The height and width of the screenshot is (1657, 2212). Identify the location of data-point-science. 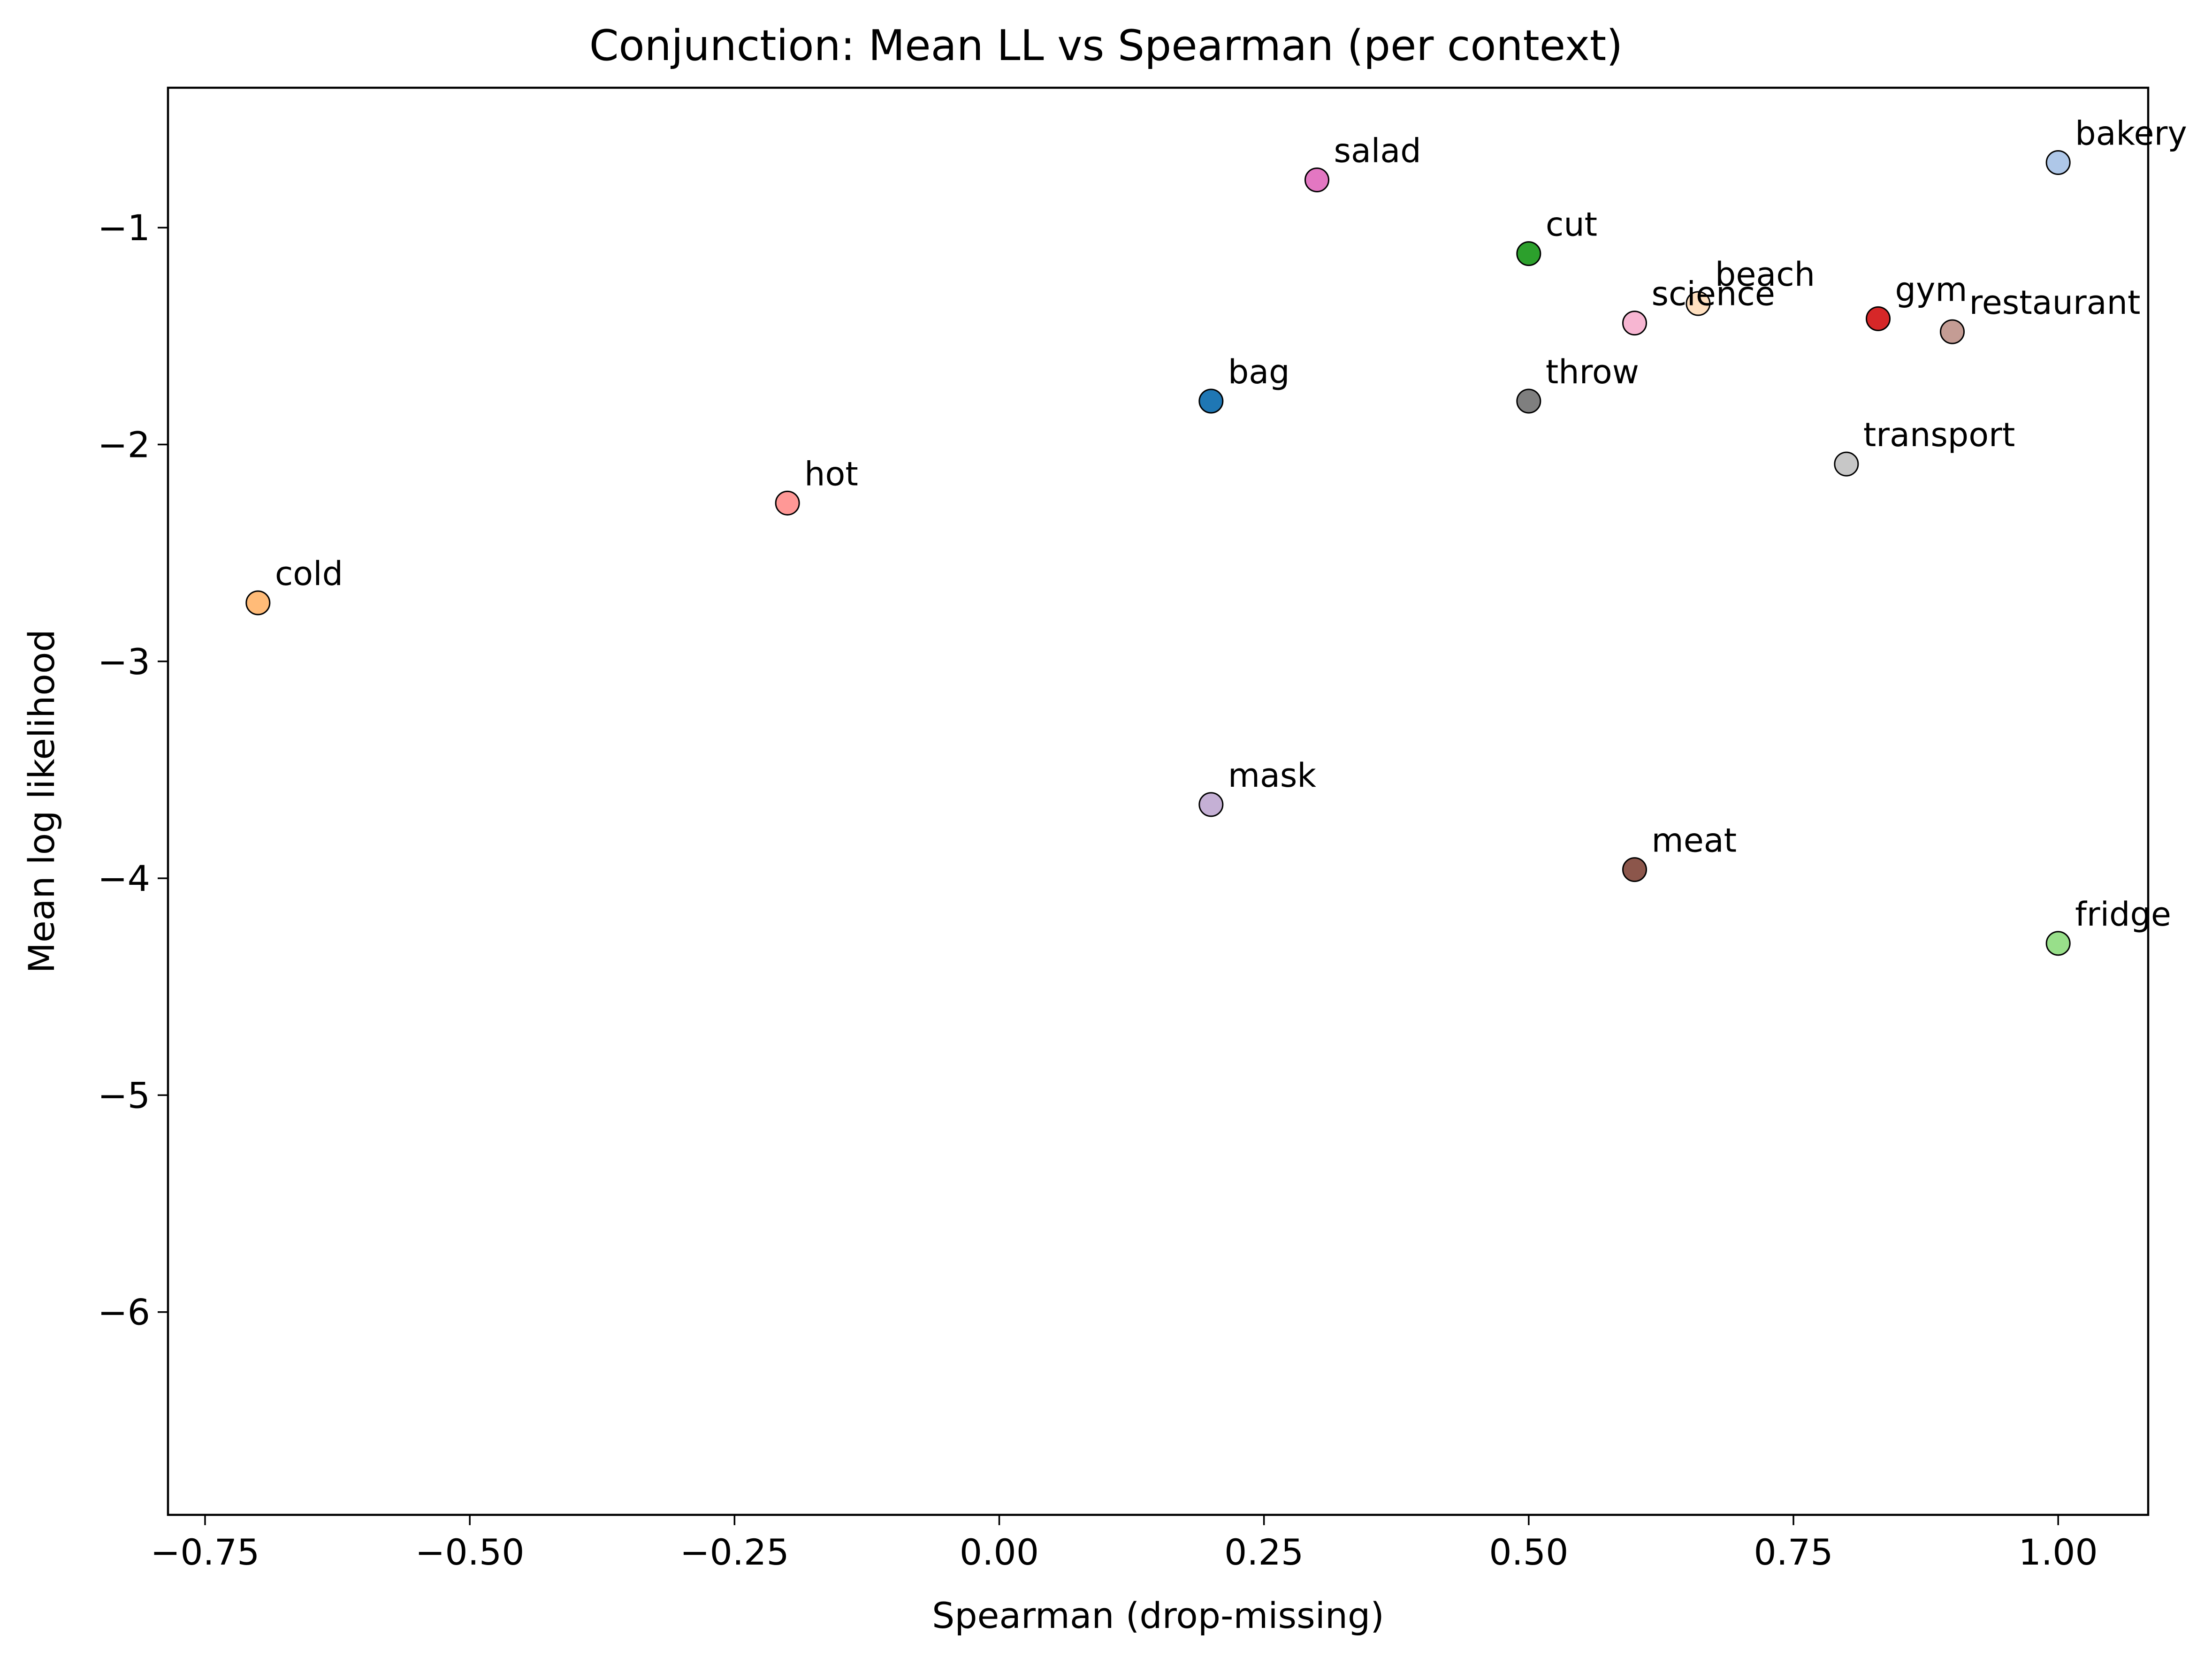
(1635, 323).